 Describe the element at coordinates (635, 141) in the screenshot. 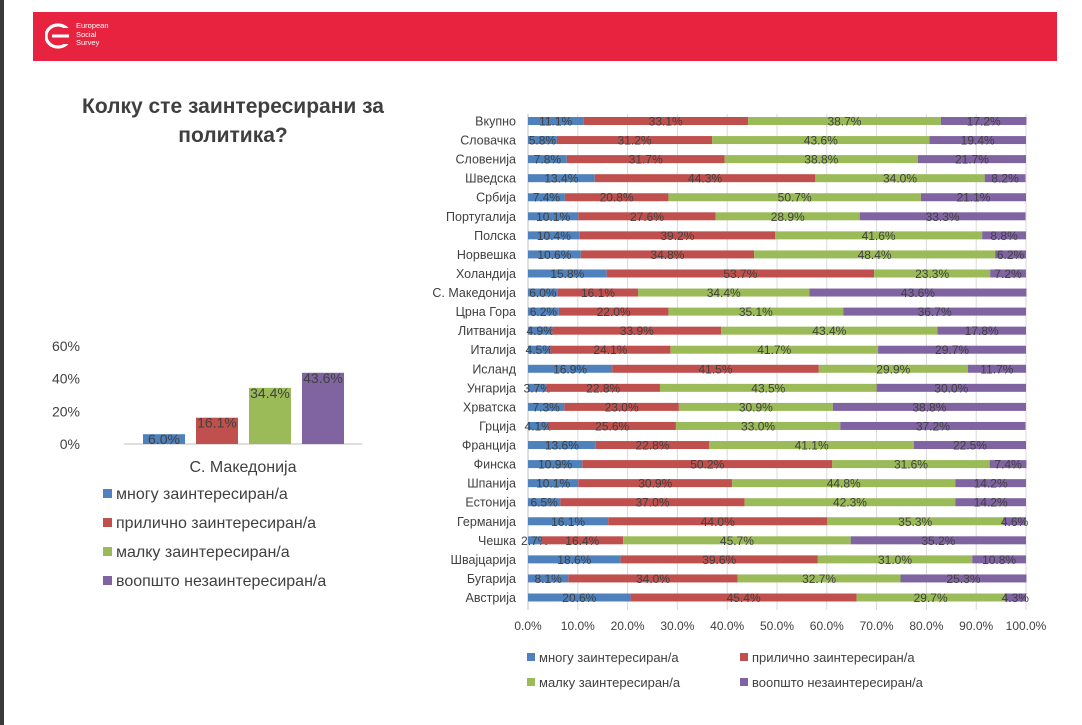

I see `data-label: 31.2%` at that location.